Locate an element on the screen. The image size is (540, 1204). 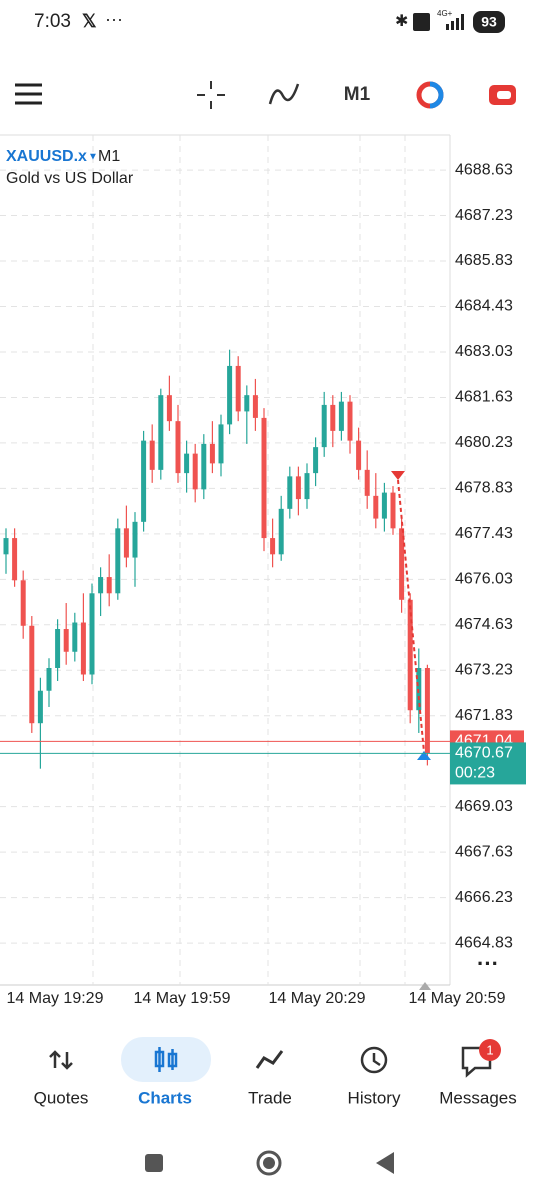
nav-label: History is located at coordinates (374, 1097).